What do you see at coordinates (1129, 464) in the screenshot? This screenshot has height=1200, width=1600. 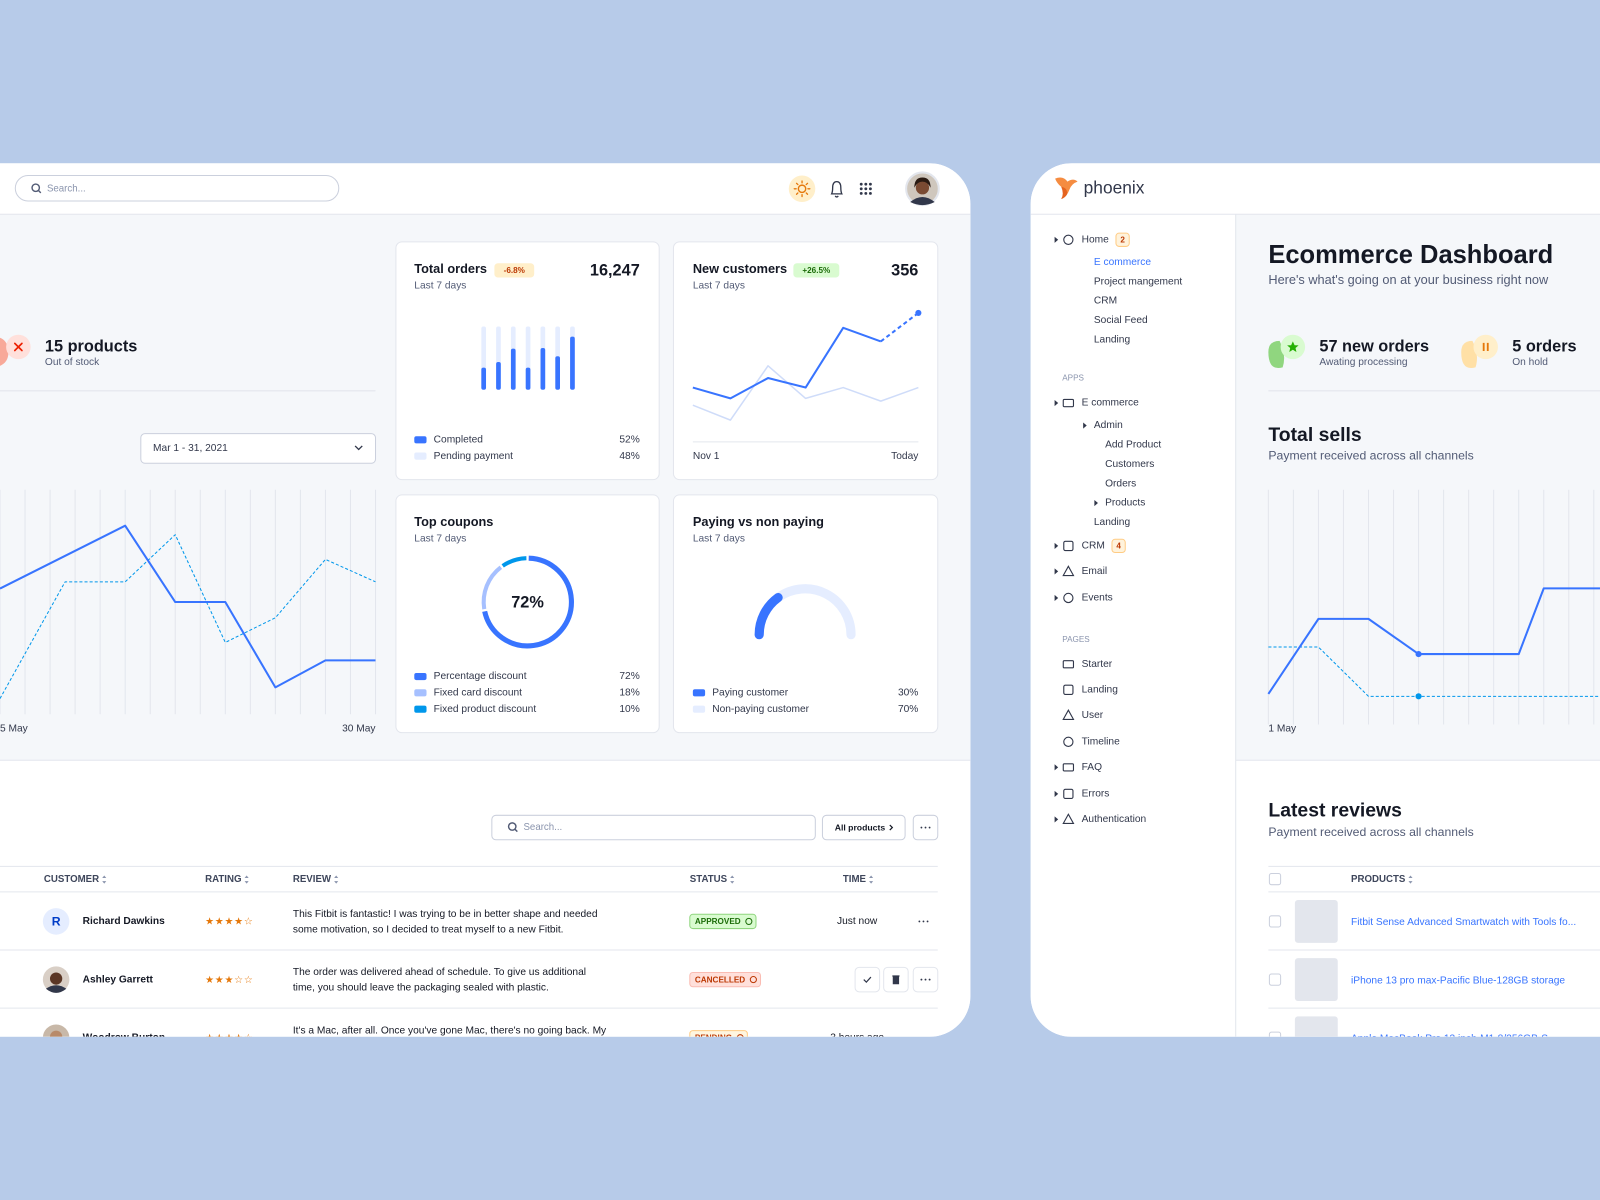 I see `nav-item: Customers` at bounding box center [1129, 464].